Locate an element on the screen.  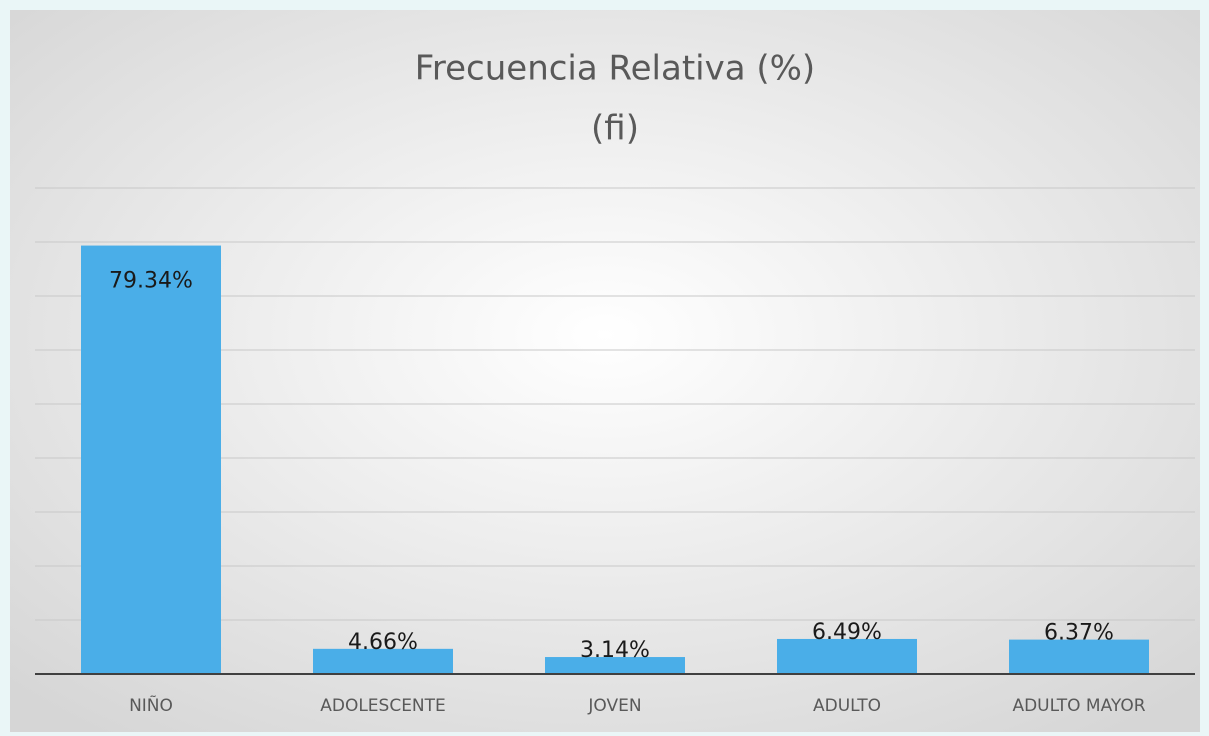
x-tick-label: NIÑO is located at coordinates (151, 705).